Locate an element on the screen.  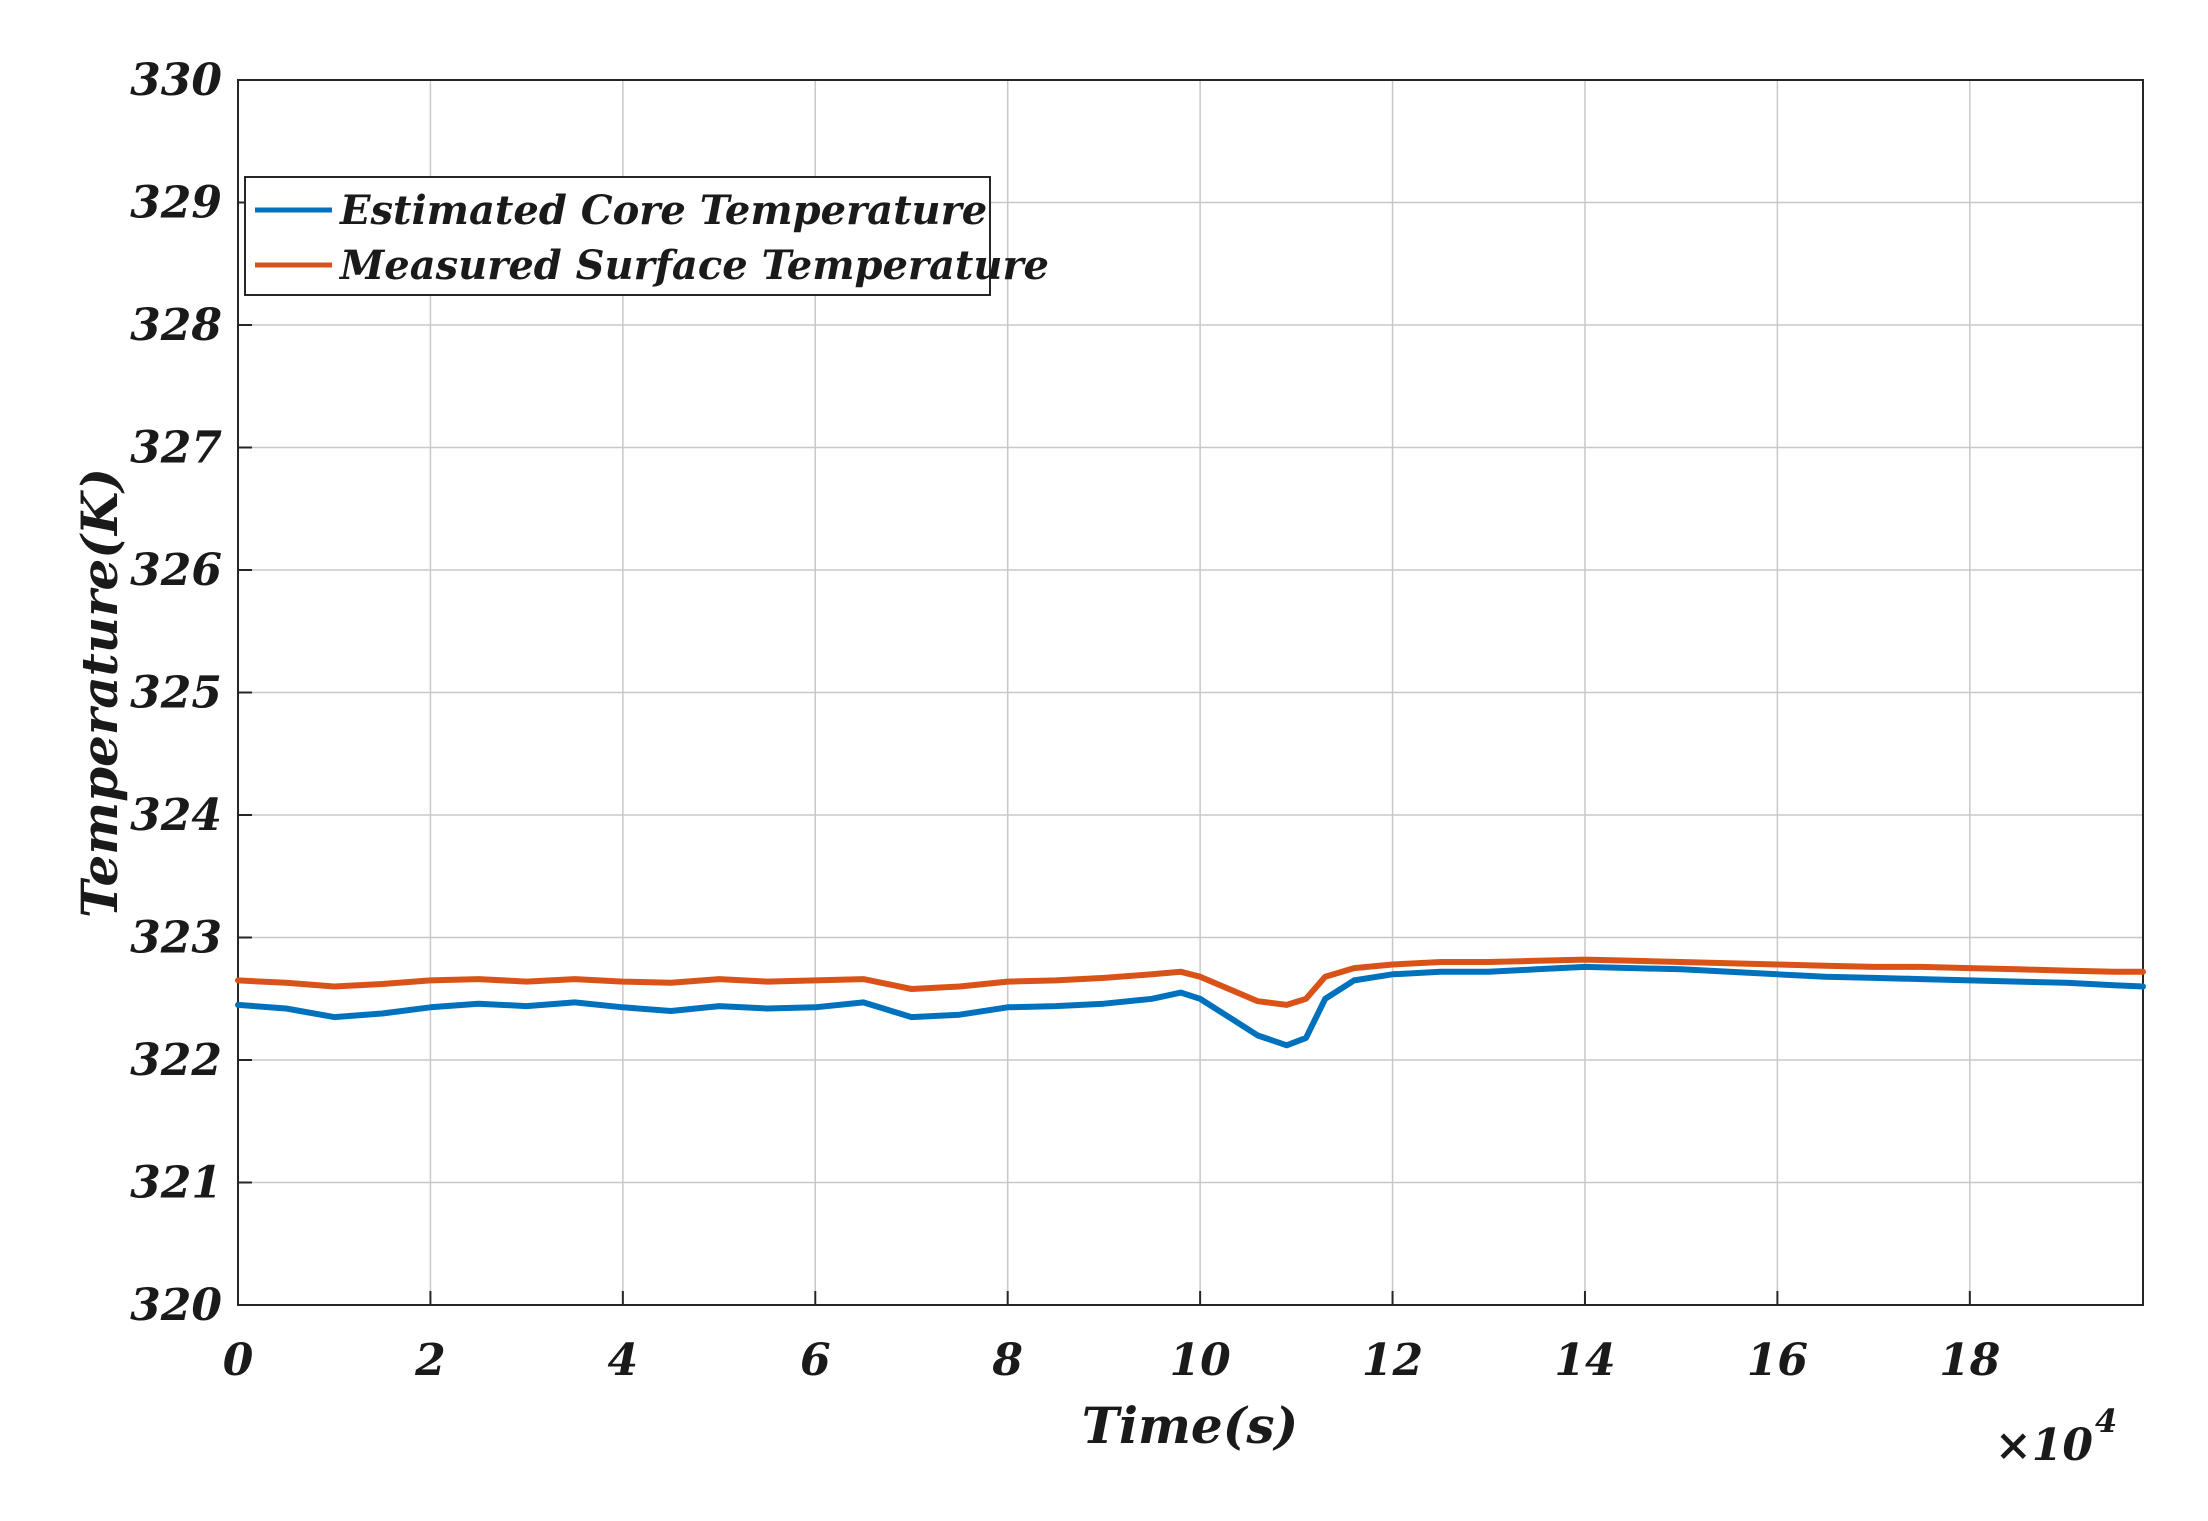
x-axis-multiplier-power: 4 is located at coordinates (2106, 1421).